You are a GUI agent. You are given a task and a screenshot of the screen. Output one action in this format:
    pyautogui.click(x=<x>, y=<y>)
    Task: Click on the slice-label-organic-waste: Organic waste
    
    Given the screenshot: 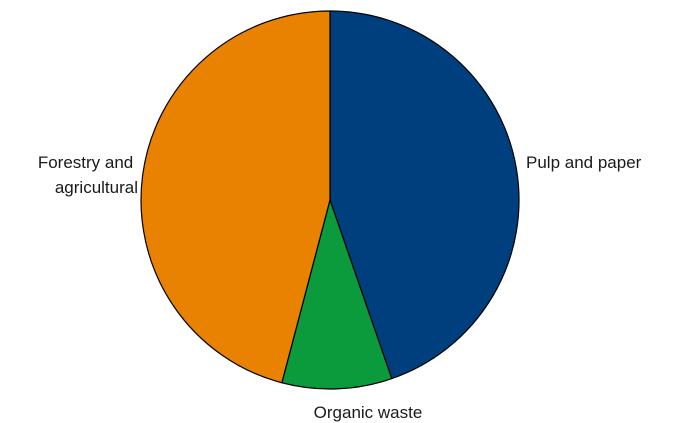 What is the action you would take?
    pyautogui.click(x=368, y=412)
    